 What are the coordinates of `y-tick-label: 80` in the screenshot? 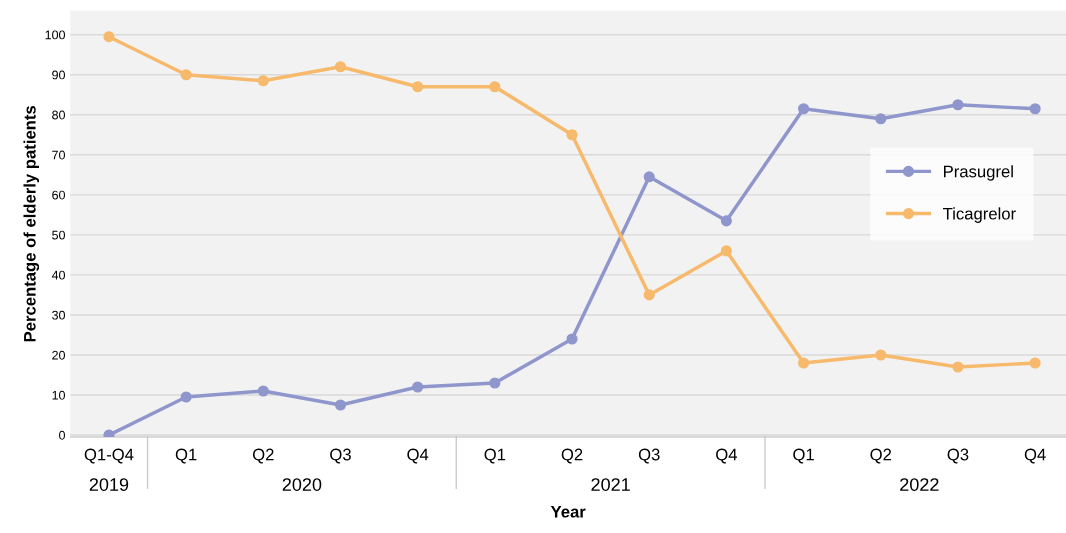 It's located at (59, 115).